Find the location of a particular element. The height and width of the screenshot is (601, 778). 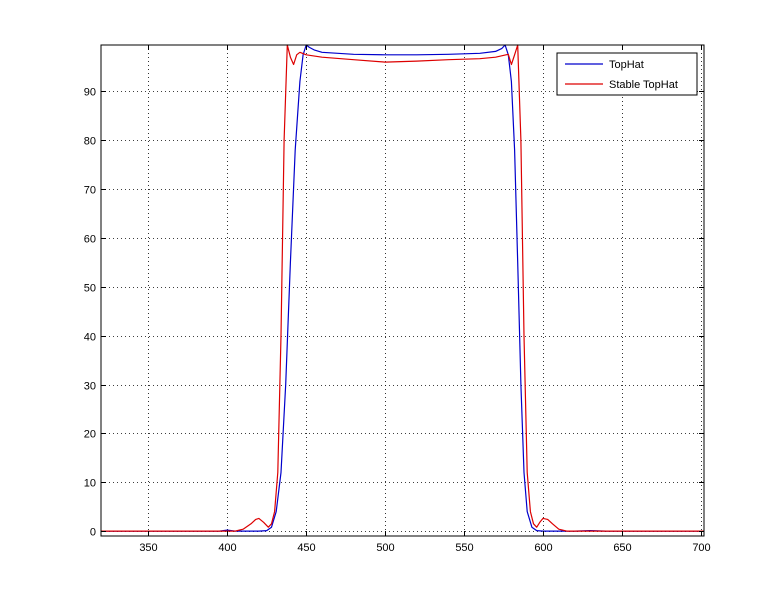

y-tick-labels: 0 10 20 30 40 50 60 70 80 90 is located at coordinates (90, 313).